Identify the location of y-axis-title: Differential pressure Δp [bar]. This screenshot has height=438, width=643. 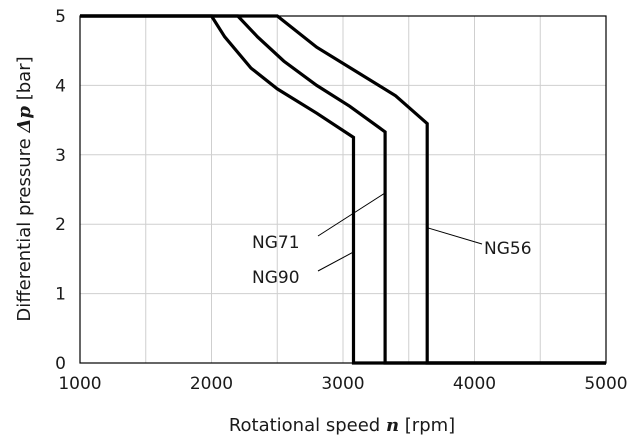
(24, 188).